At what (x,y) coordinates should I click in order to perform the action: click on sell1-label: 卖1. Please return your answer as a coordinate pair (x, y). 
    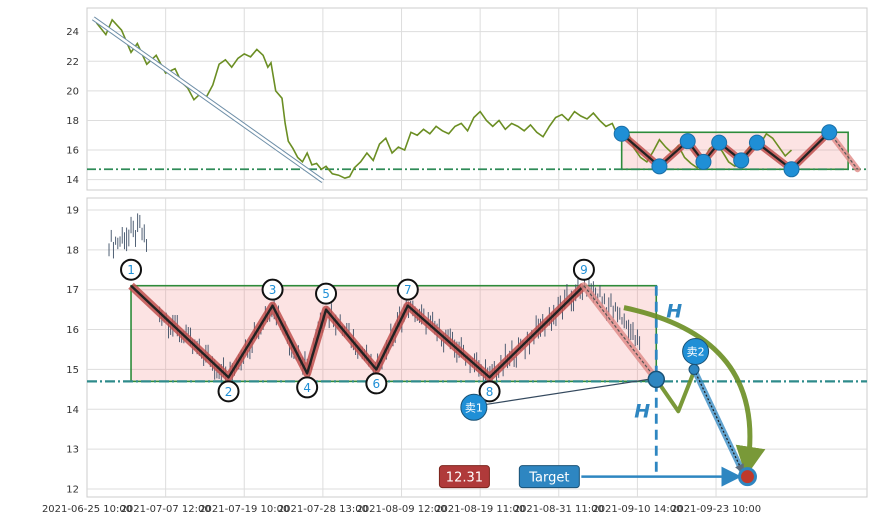
    Looking at the image, I should click on (474, 407).